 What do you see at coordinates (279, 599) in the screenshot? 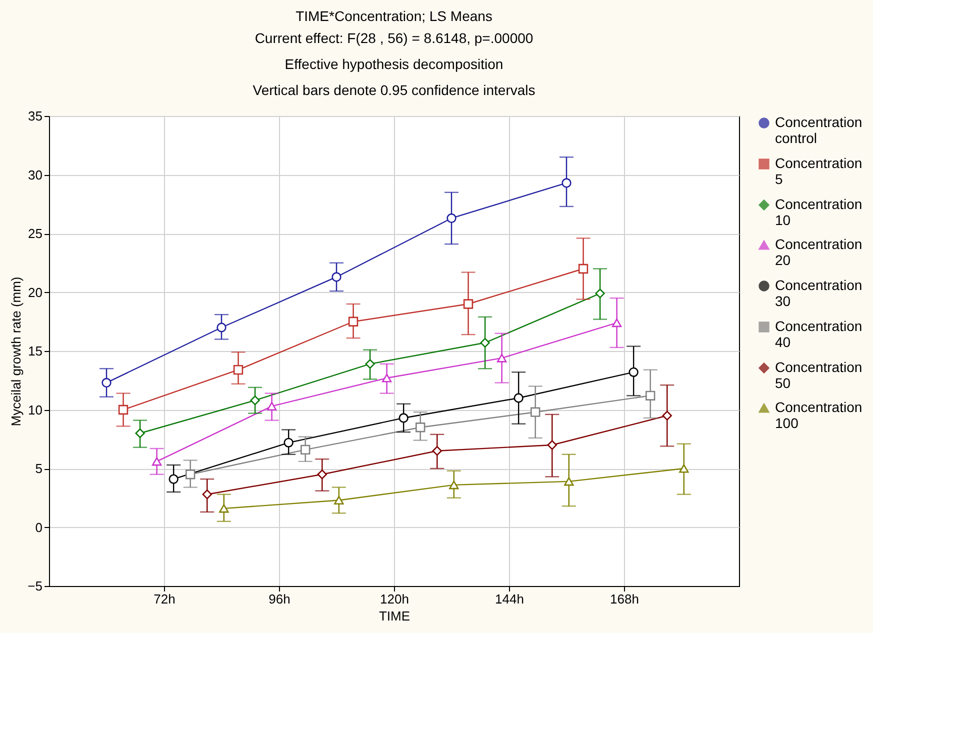
I see `x-tick-label: 96h` at bounding box center [279, 599].